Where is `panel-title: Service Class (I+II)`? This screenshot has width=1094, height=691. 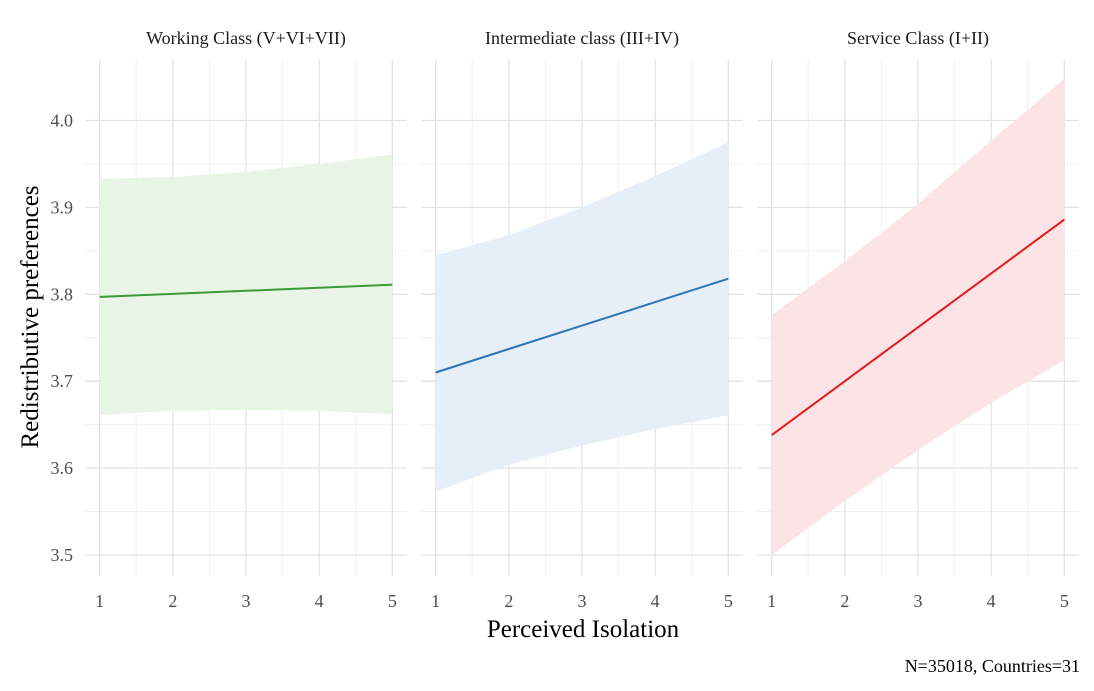 panel-title: Service Class (I+II) is located at coordinates (918, 38).